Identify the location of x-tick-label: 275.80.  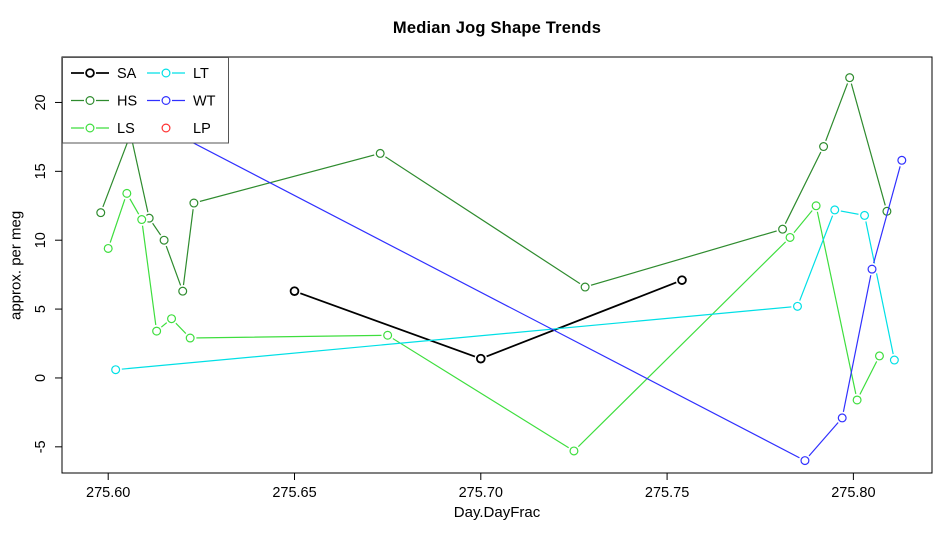
(853, 493).